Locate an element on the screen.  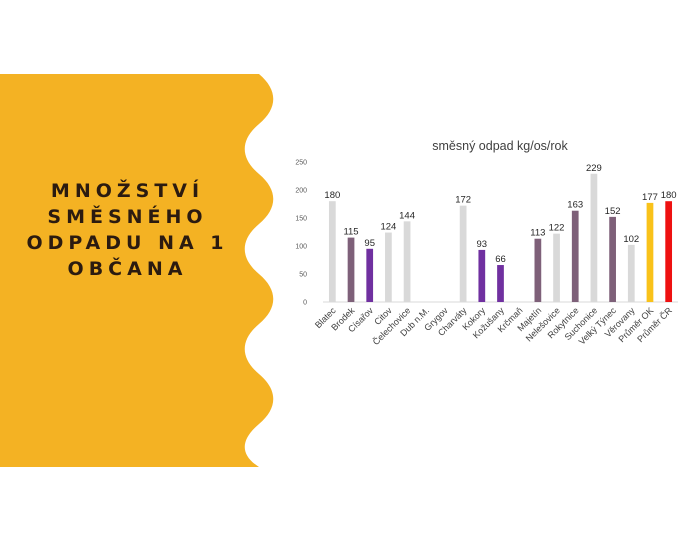
slide-title-line: OBČANA is located at coordinates (127, 269).